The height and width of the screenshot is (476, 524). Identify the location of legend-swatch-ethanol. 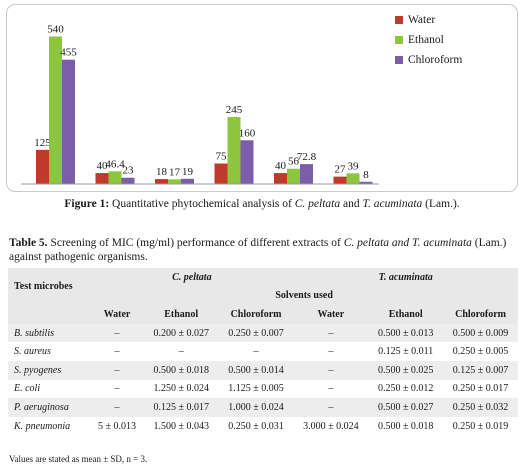
(399, 40).